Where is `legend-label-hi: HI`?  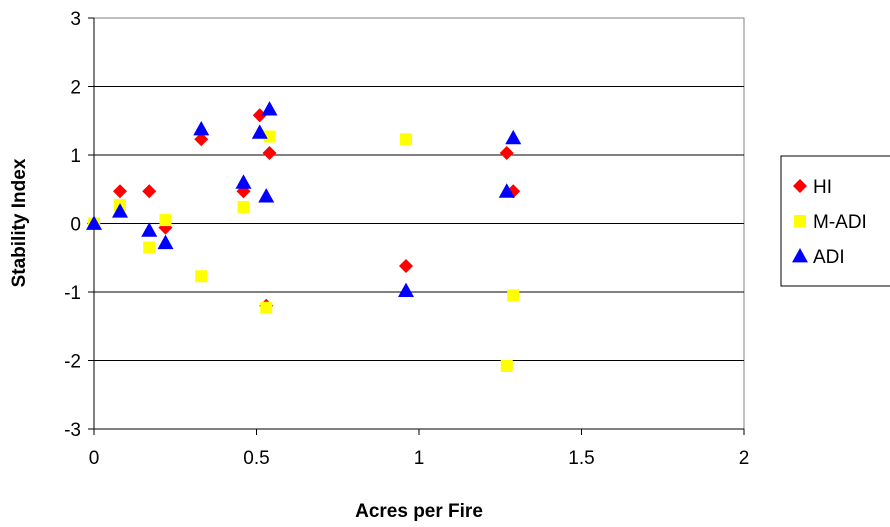
legend-label-hi: HI is located at coordinates (822, 187).